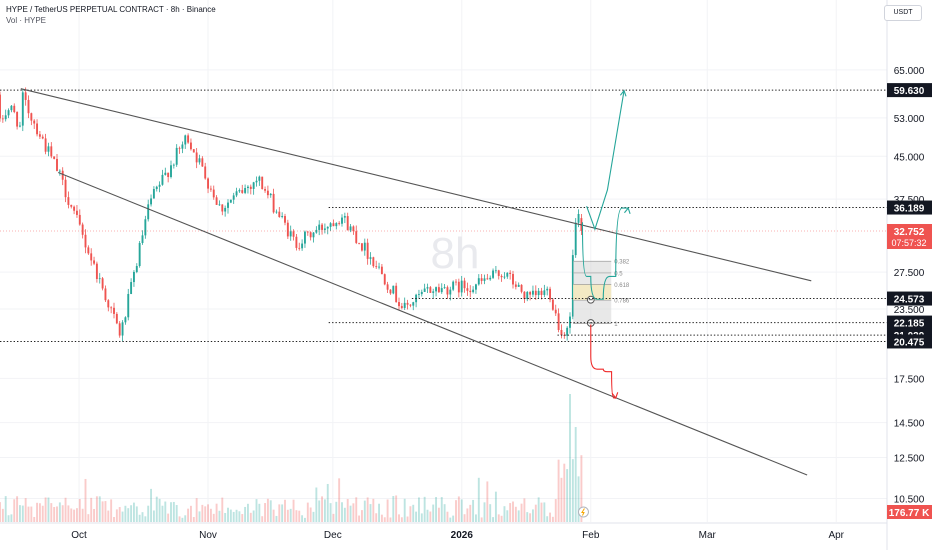 The image size is (932, 550). Describe the element at coordinates (462, 535) in the screenshot. I see `time-tick-label: 2026` at that location.